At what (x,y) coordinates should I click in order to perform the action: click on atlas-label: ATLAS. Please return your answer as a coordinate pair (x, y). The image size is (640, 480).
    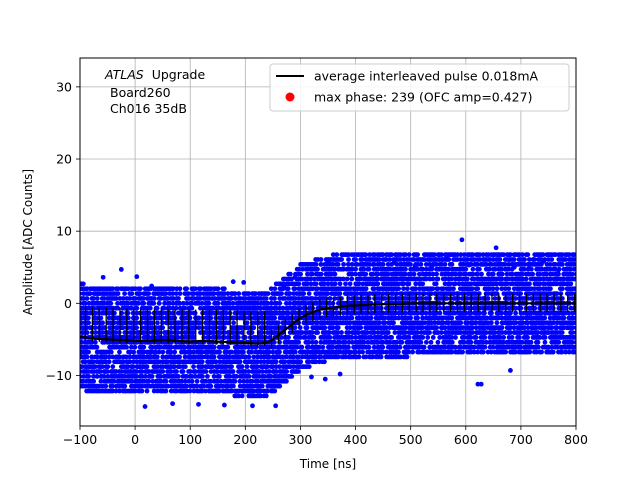
    Looking at the image, I should click on (124, 74).